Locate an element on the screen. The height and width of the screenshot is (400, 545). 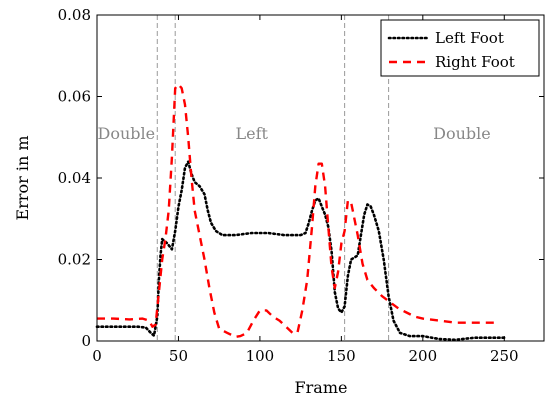
y-axis-title: Error in m is located at coordinates (22, 177).